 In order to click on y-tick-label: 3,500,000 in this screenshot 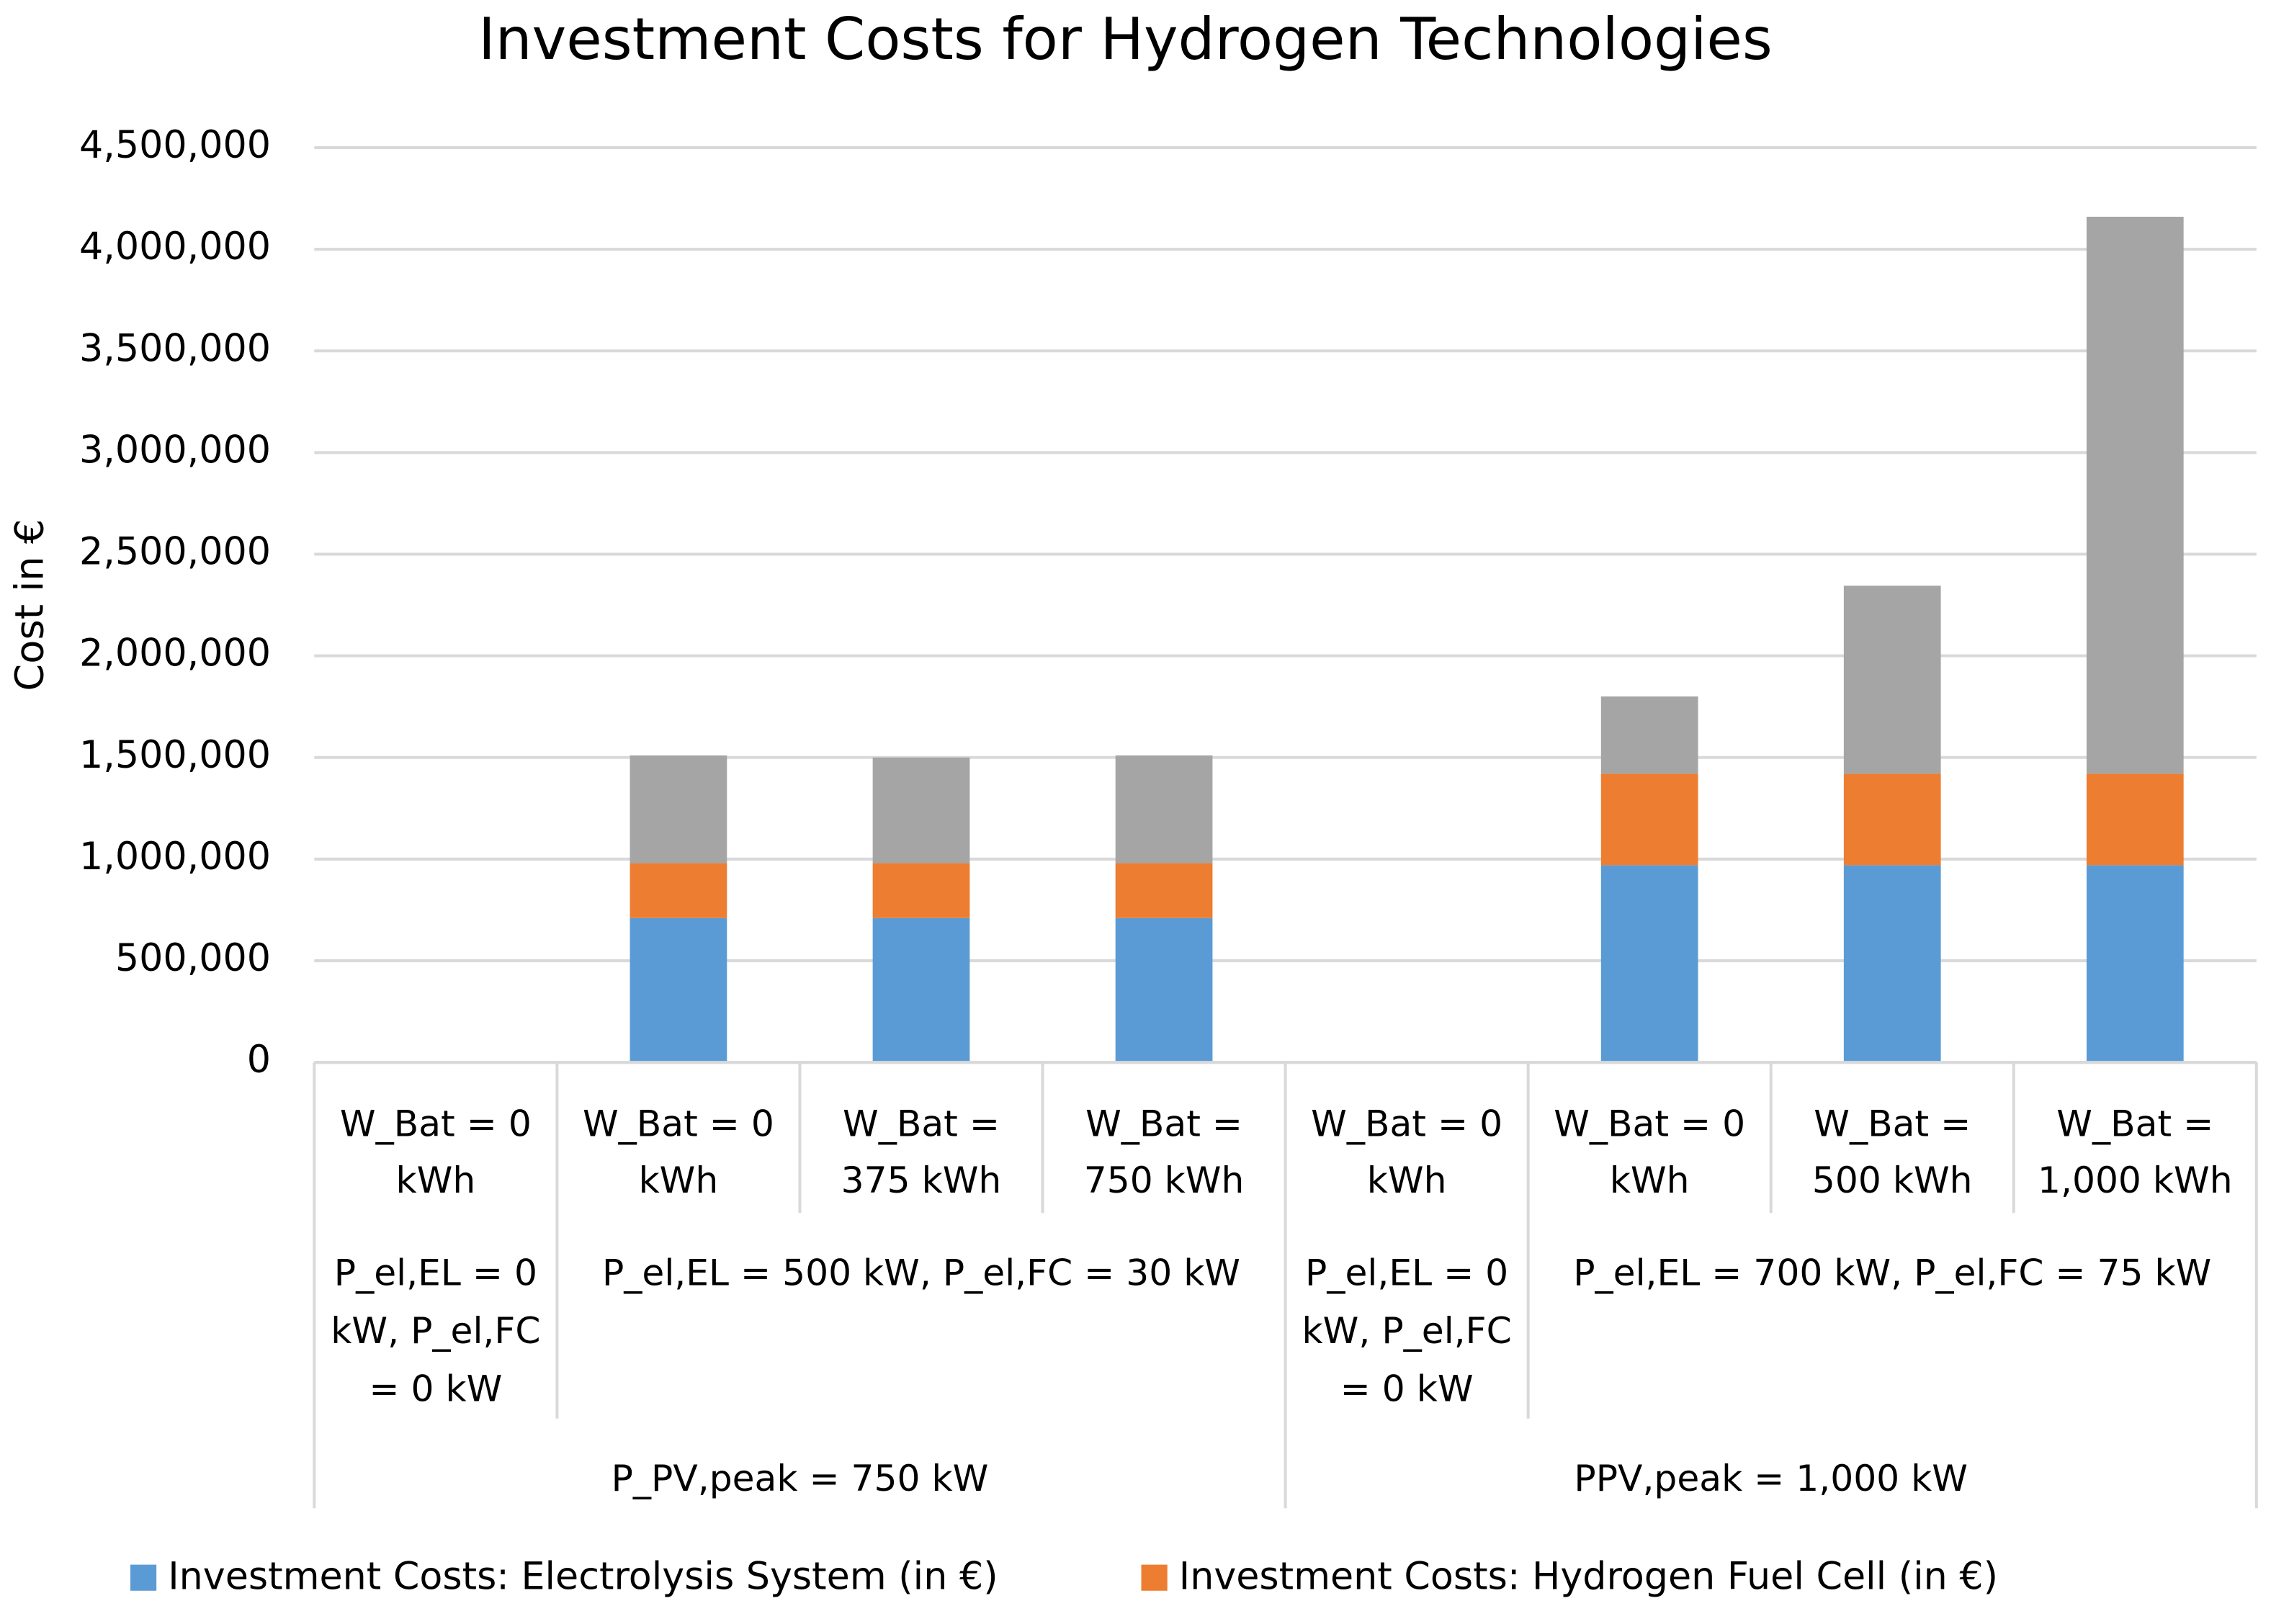, I will do `click(175, 348)`.